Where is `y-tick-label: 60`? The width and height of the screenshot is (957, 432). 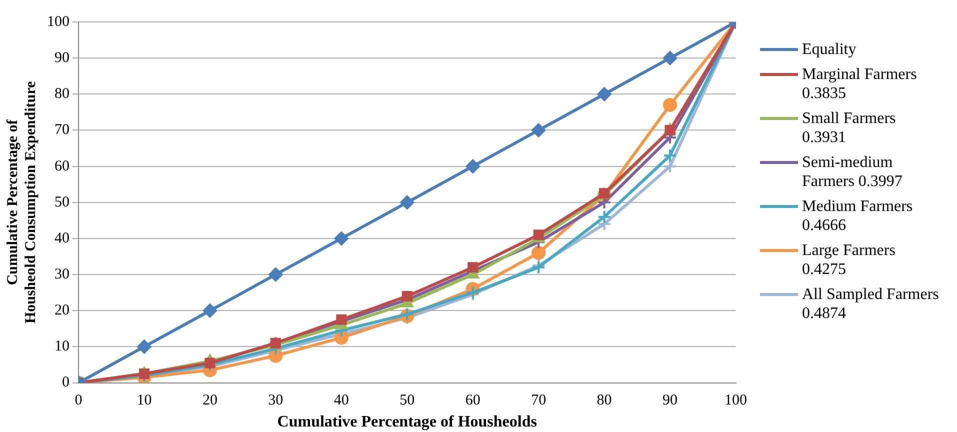
y-tick-label: 60 is located at coordinates (62, 166).